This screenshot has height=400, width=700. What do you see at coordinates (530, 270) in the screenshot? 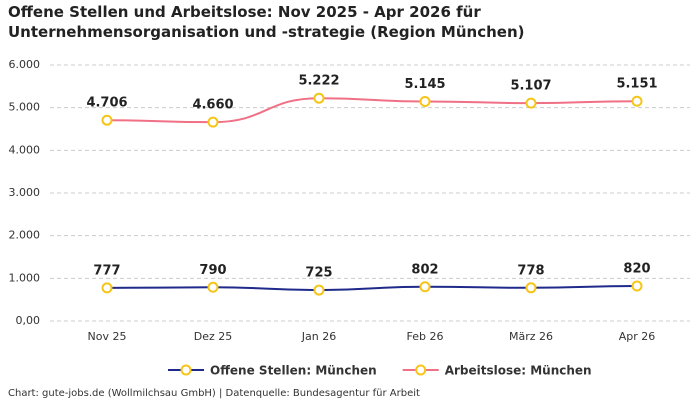
I see `value-label: 778` at bounding box center [530, 270].